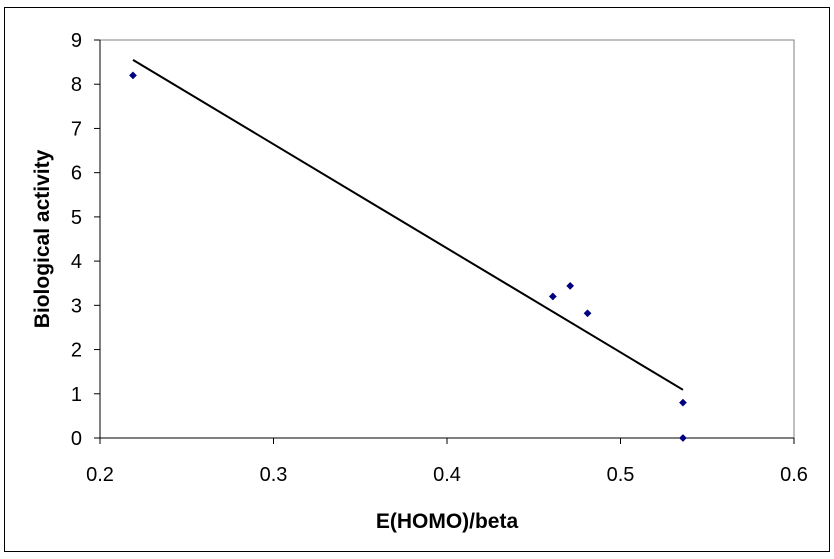  I want to click on y-tick-label: 8, so click(76, 85).